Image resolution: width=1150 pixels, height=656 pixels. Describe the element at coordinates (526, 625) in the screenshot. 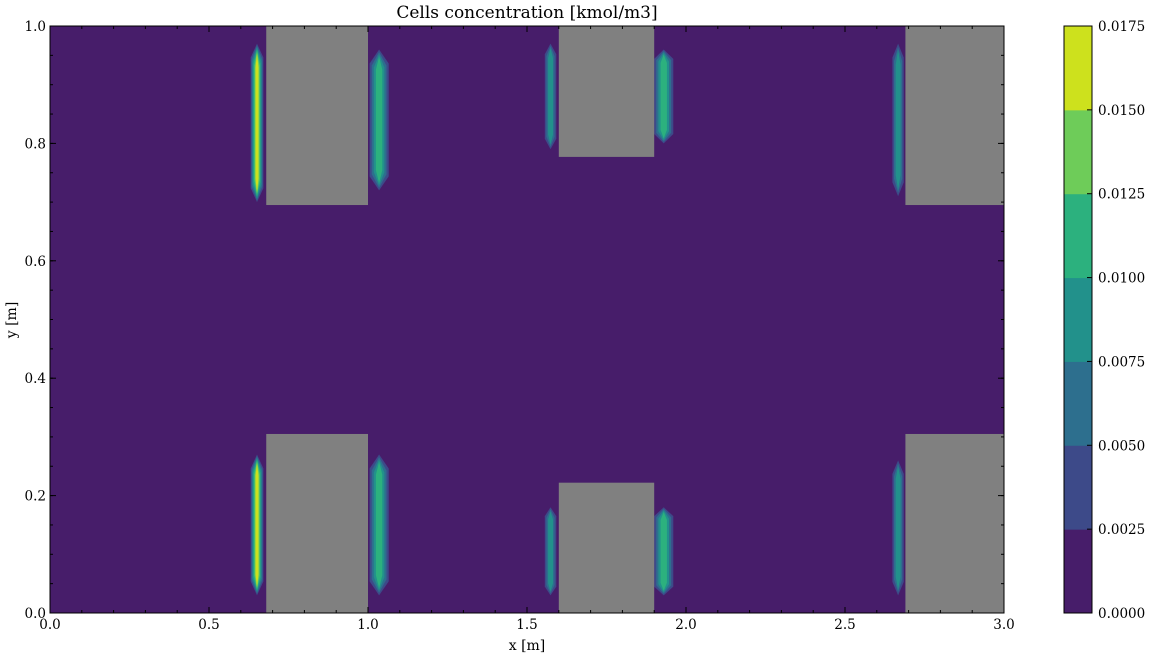

I see `x-tick-label: 1.5` at that location.